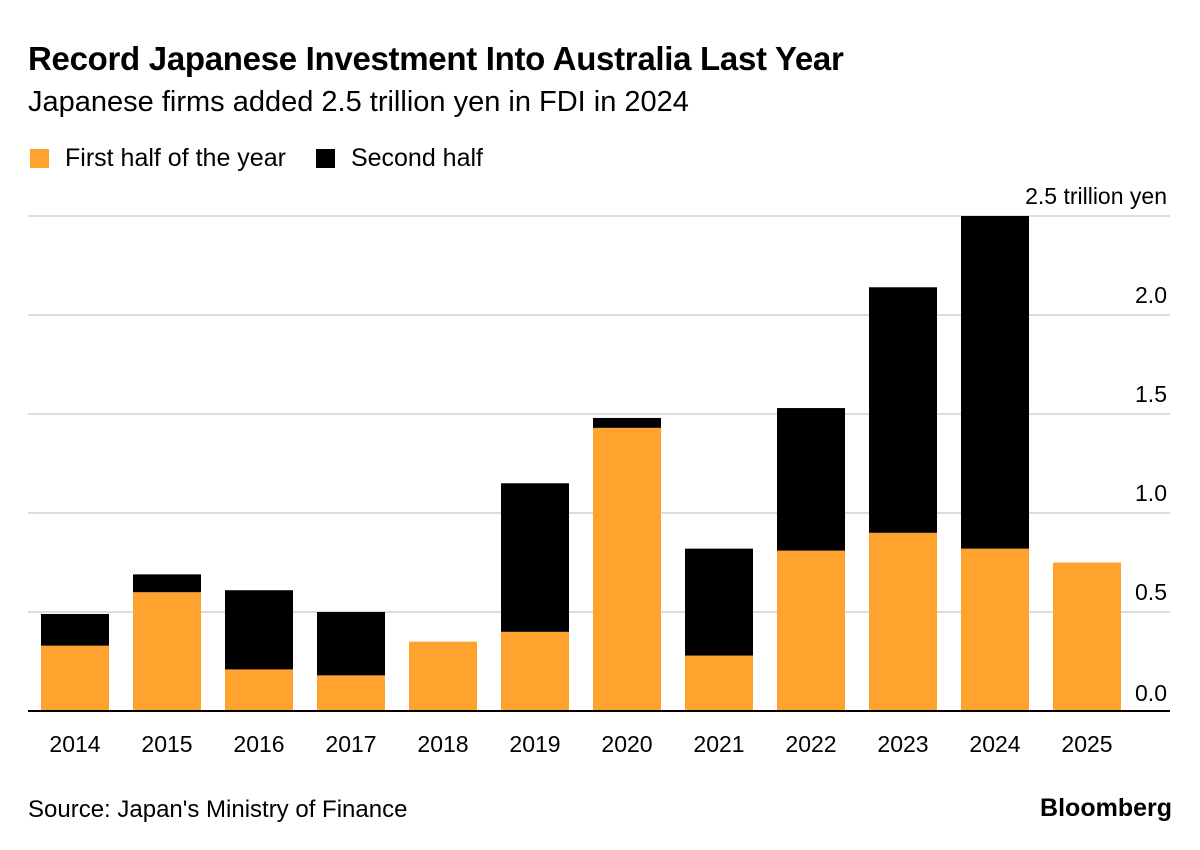 Image resolution: width=1200 pixels, height=850 pixels. Describe the element at coordinates (994, 744) in the screenshot. I see `x-tick-label: 2024` at that location.